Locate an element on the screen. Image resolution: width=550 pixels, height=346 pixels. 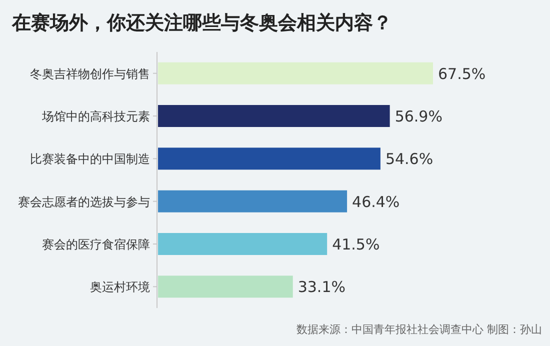
data-label: 33.1% is located at coordinates (322, 287).